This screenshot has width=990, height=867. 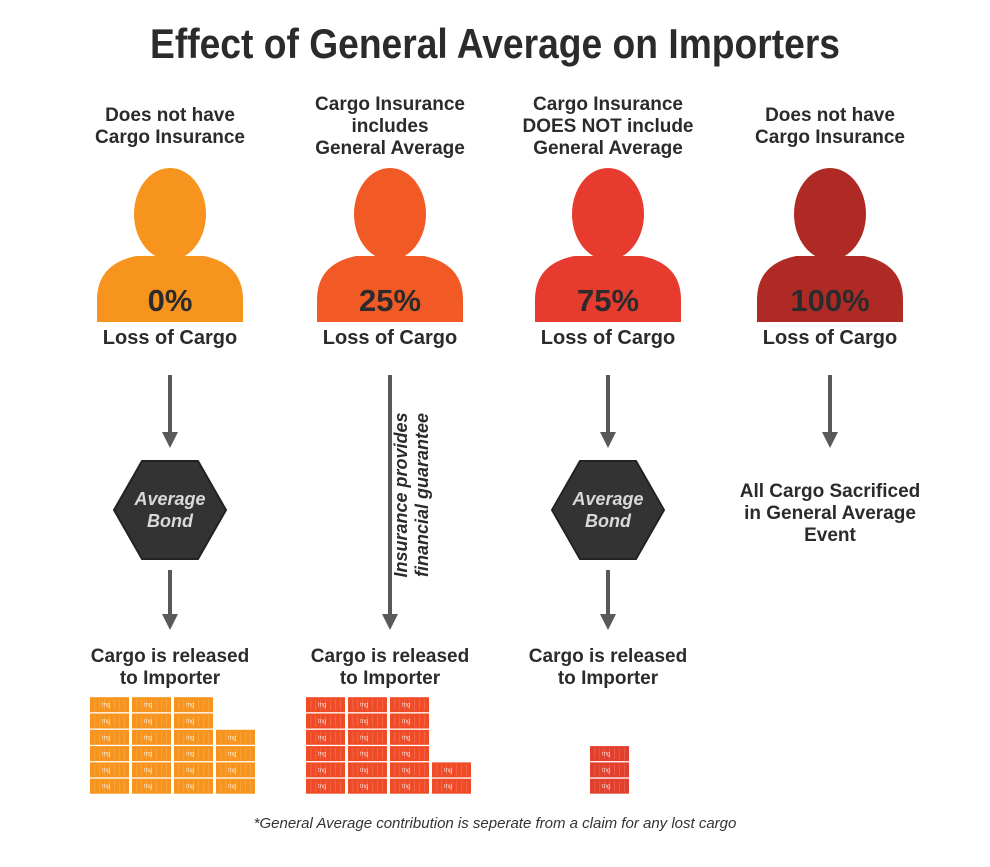 I want to click on result-text: Cargo is released, so click(x=170, y=656).